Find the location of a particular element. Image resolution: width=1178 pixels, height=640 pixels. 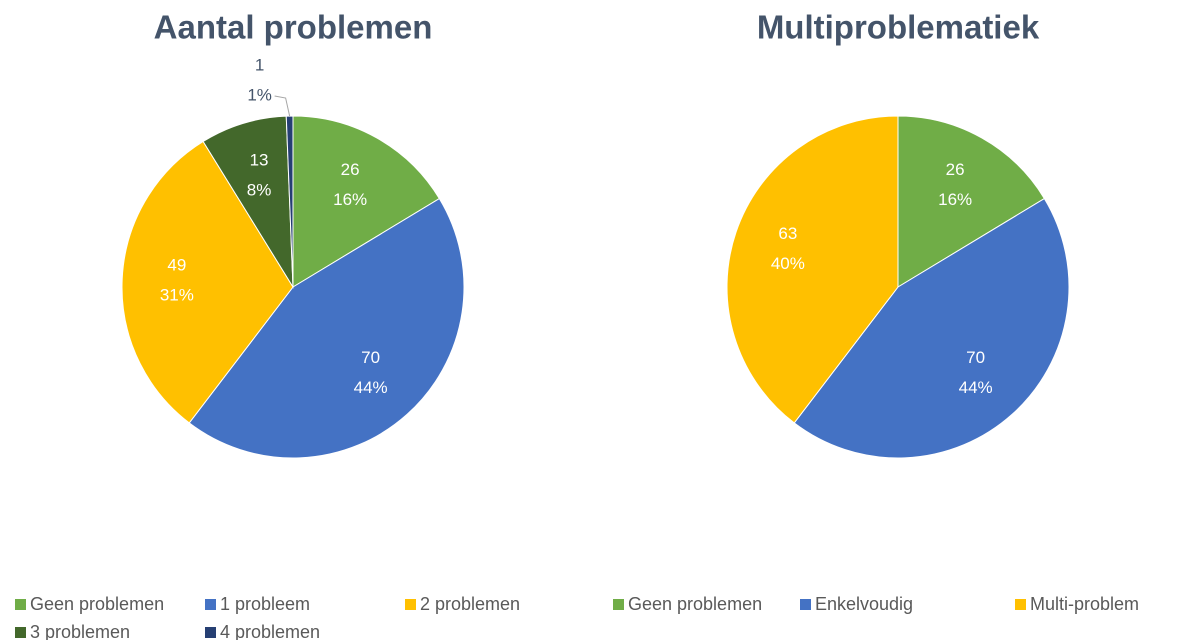

legend-label: 1 probleem is located at coordinates (265, 604).